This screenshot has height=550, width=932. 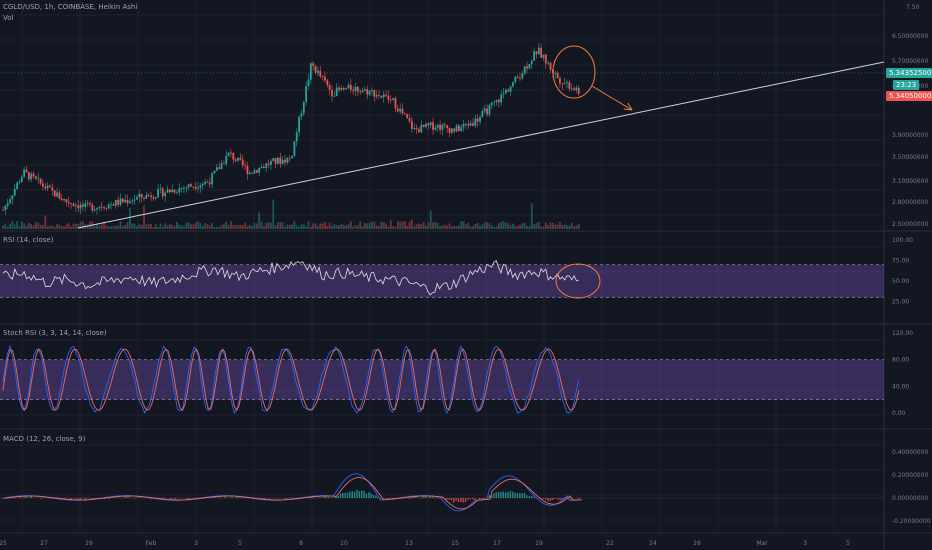 What do you see at coordinates (900, 302) in the screenshot?
I see `rsi-tick-label: 25.00` at bounding box center [900, 302].